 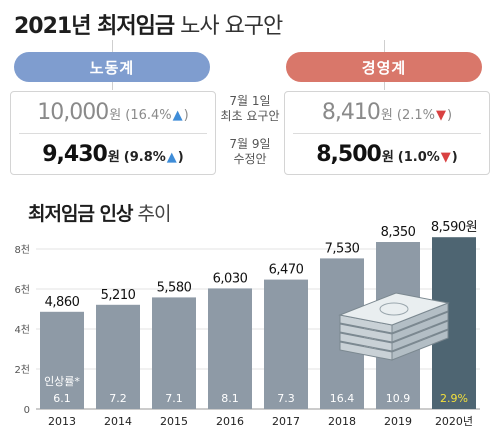 I want to click on x-tick-label: 2013, so click(x=62, y=421).